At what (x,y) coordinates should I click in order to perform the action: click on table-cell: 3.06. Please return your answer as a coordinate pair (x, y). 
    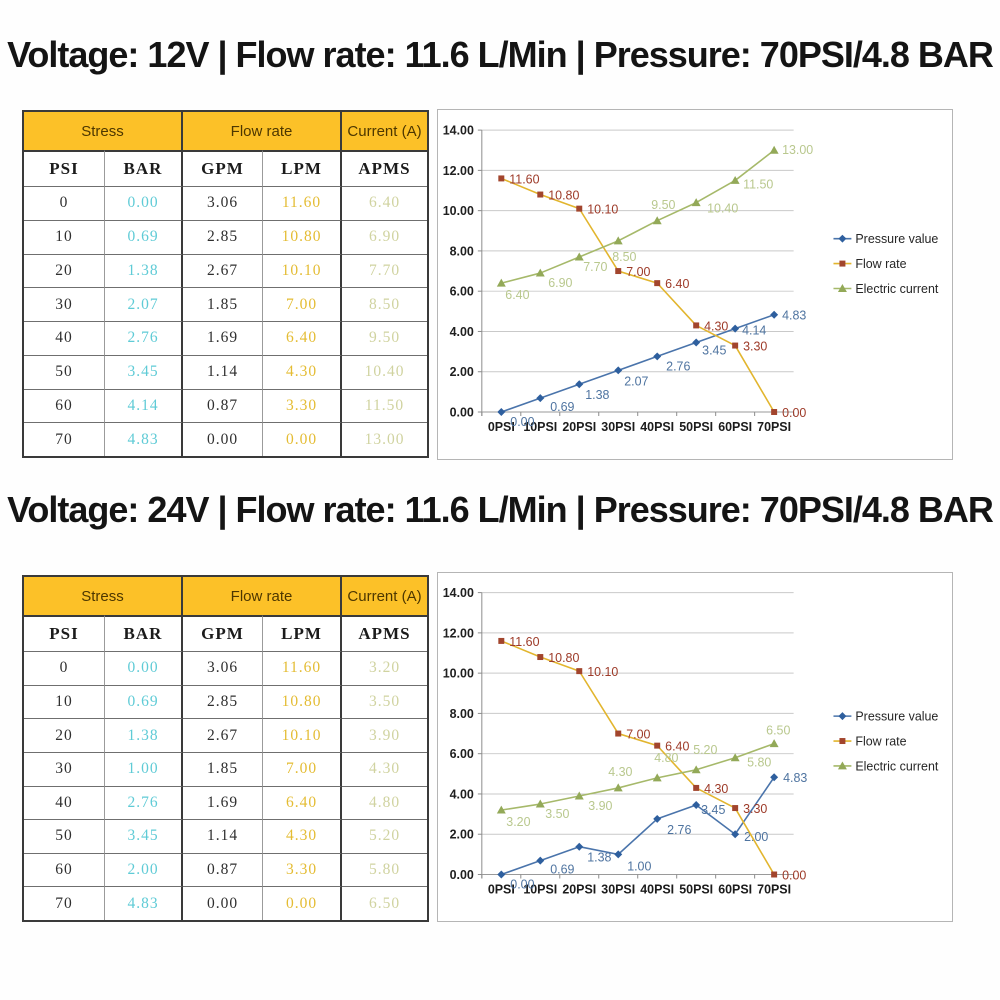
    Looking at the image, I should click on (223, 203).